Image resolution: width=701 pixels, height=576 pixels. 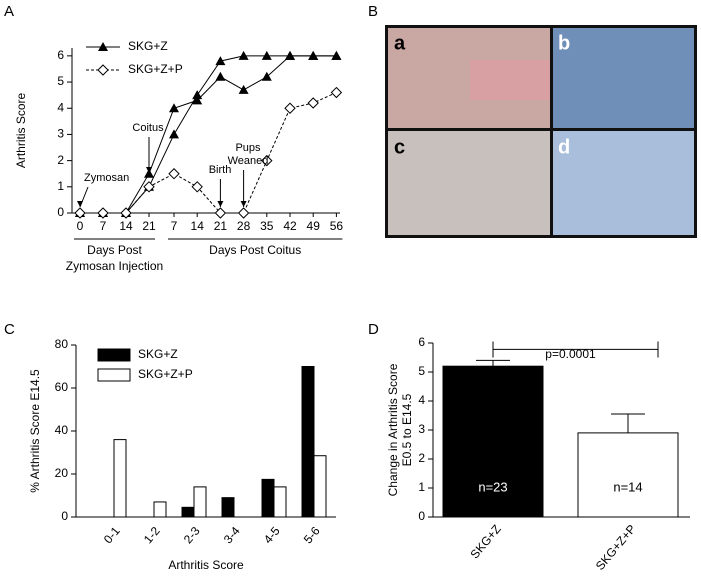 I want to click on y-tick-label: 40, so click(x=62, y=430).